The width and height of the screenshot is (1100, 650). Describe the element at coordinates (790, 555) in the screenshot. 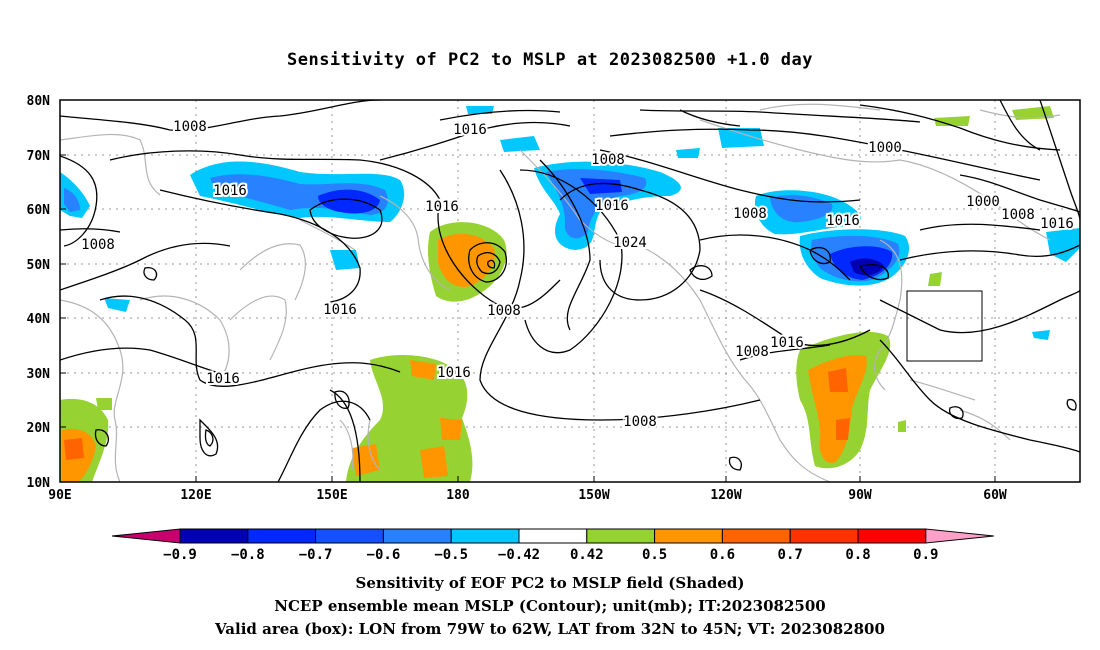

I see `colorbar-label: 0.7` at that location.